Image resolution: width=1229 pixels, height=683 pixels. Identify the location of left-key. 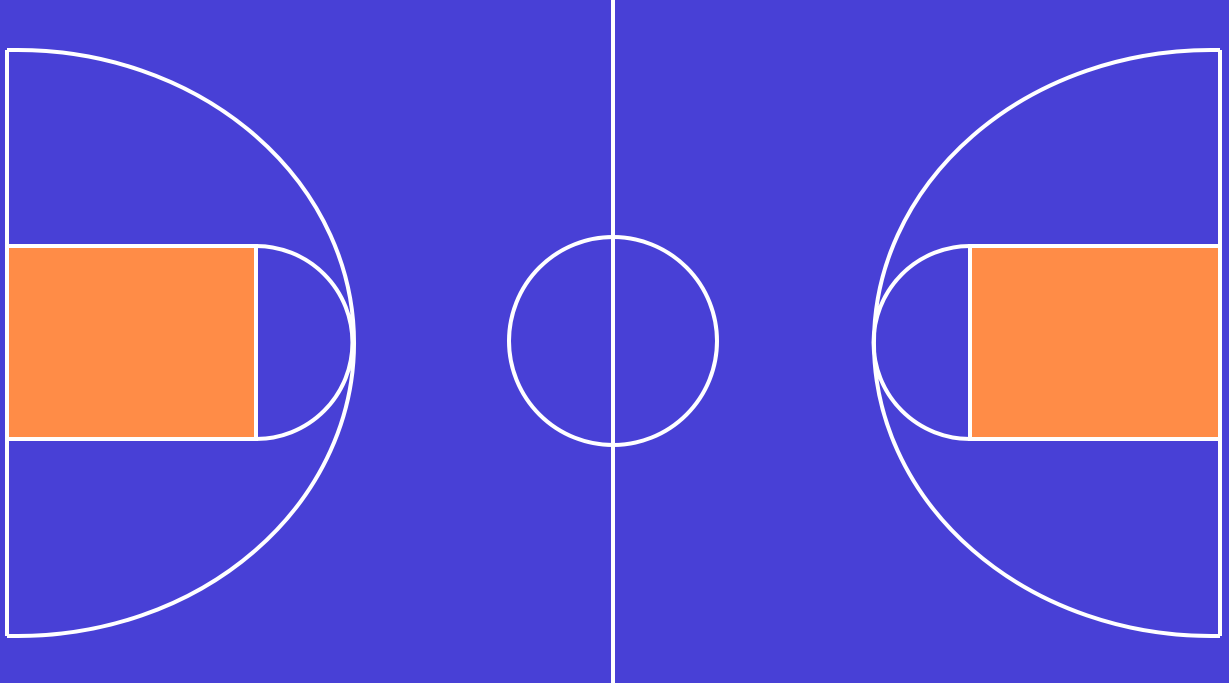
(131, 342).